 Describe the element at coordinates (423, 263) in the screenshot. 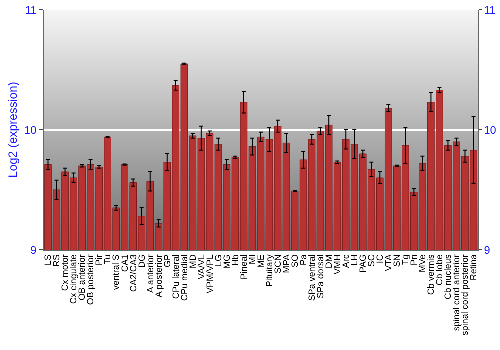

I see `x-tick-label: MVe` at that location.